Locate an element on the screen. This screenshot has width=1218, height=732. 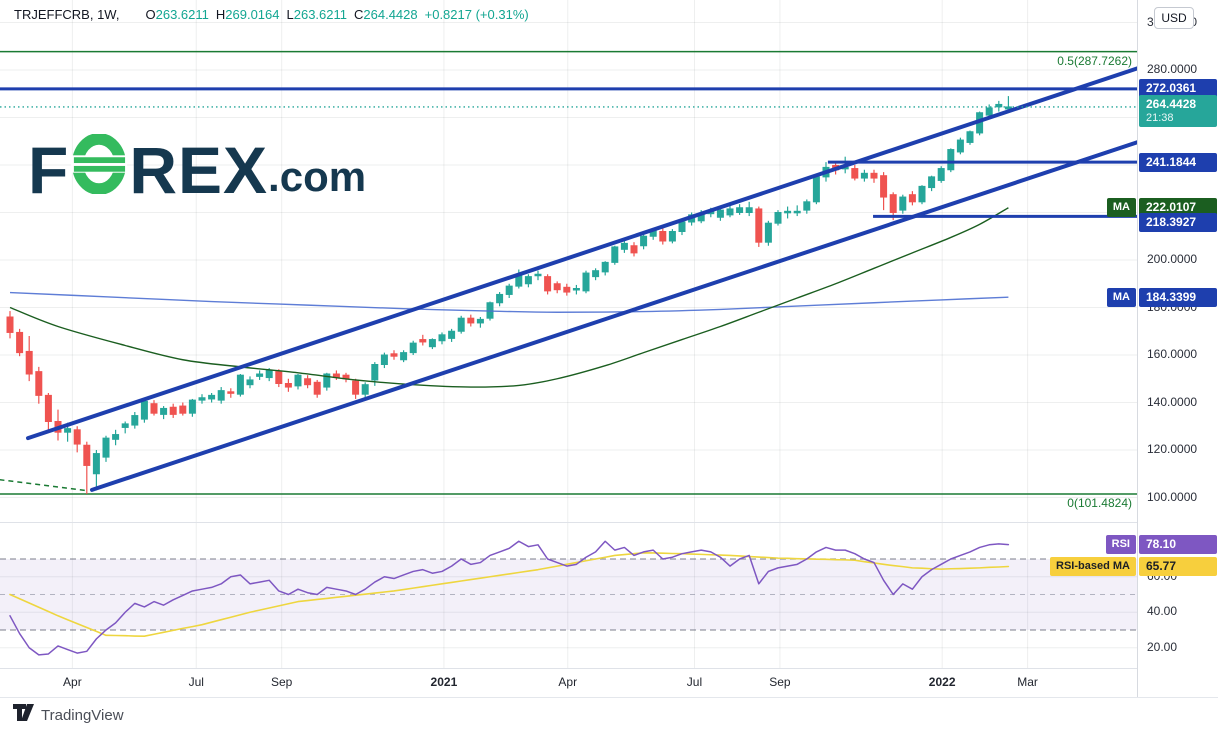
watermark-text-f: F is located at coordinates (49, 170).